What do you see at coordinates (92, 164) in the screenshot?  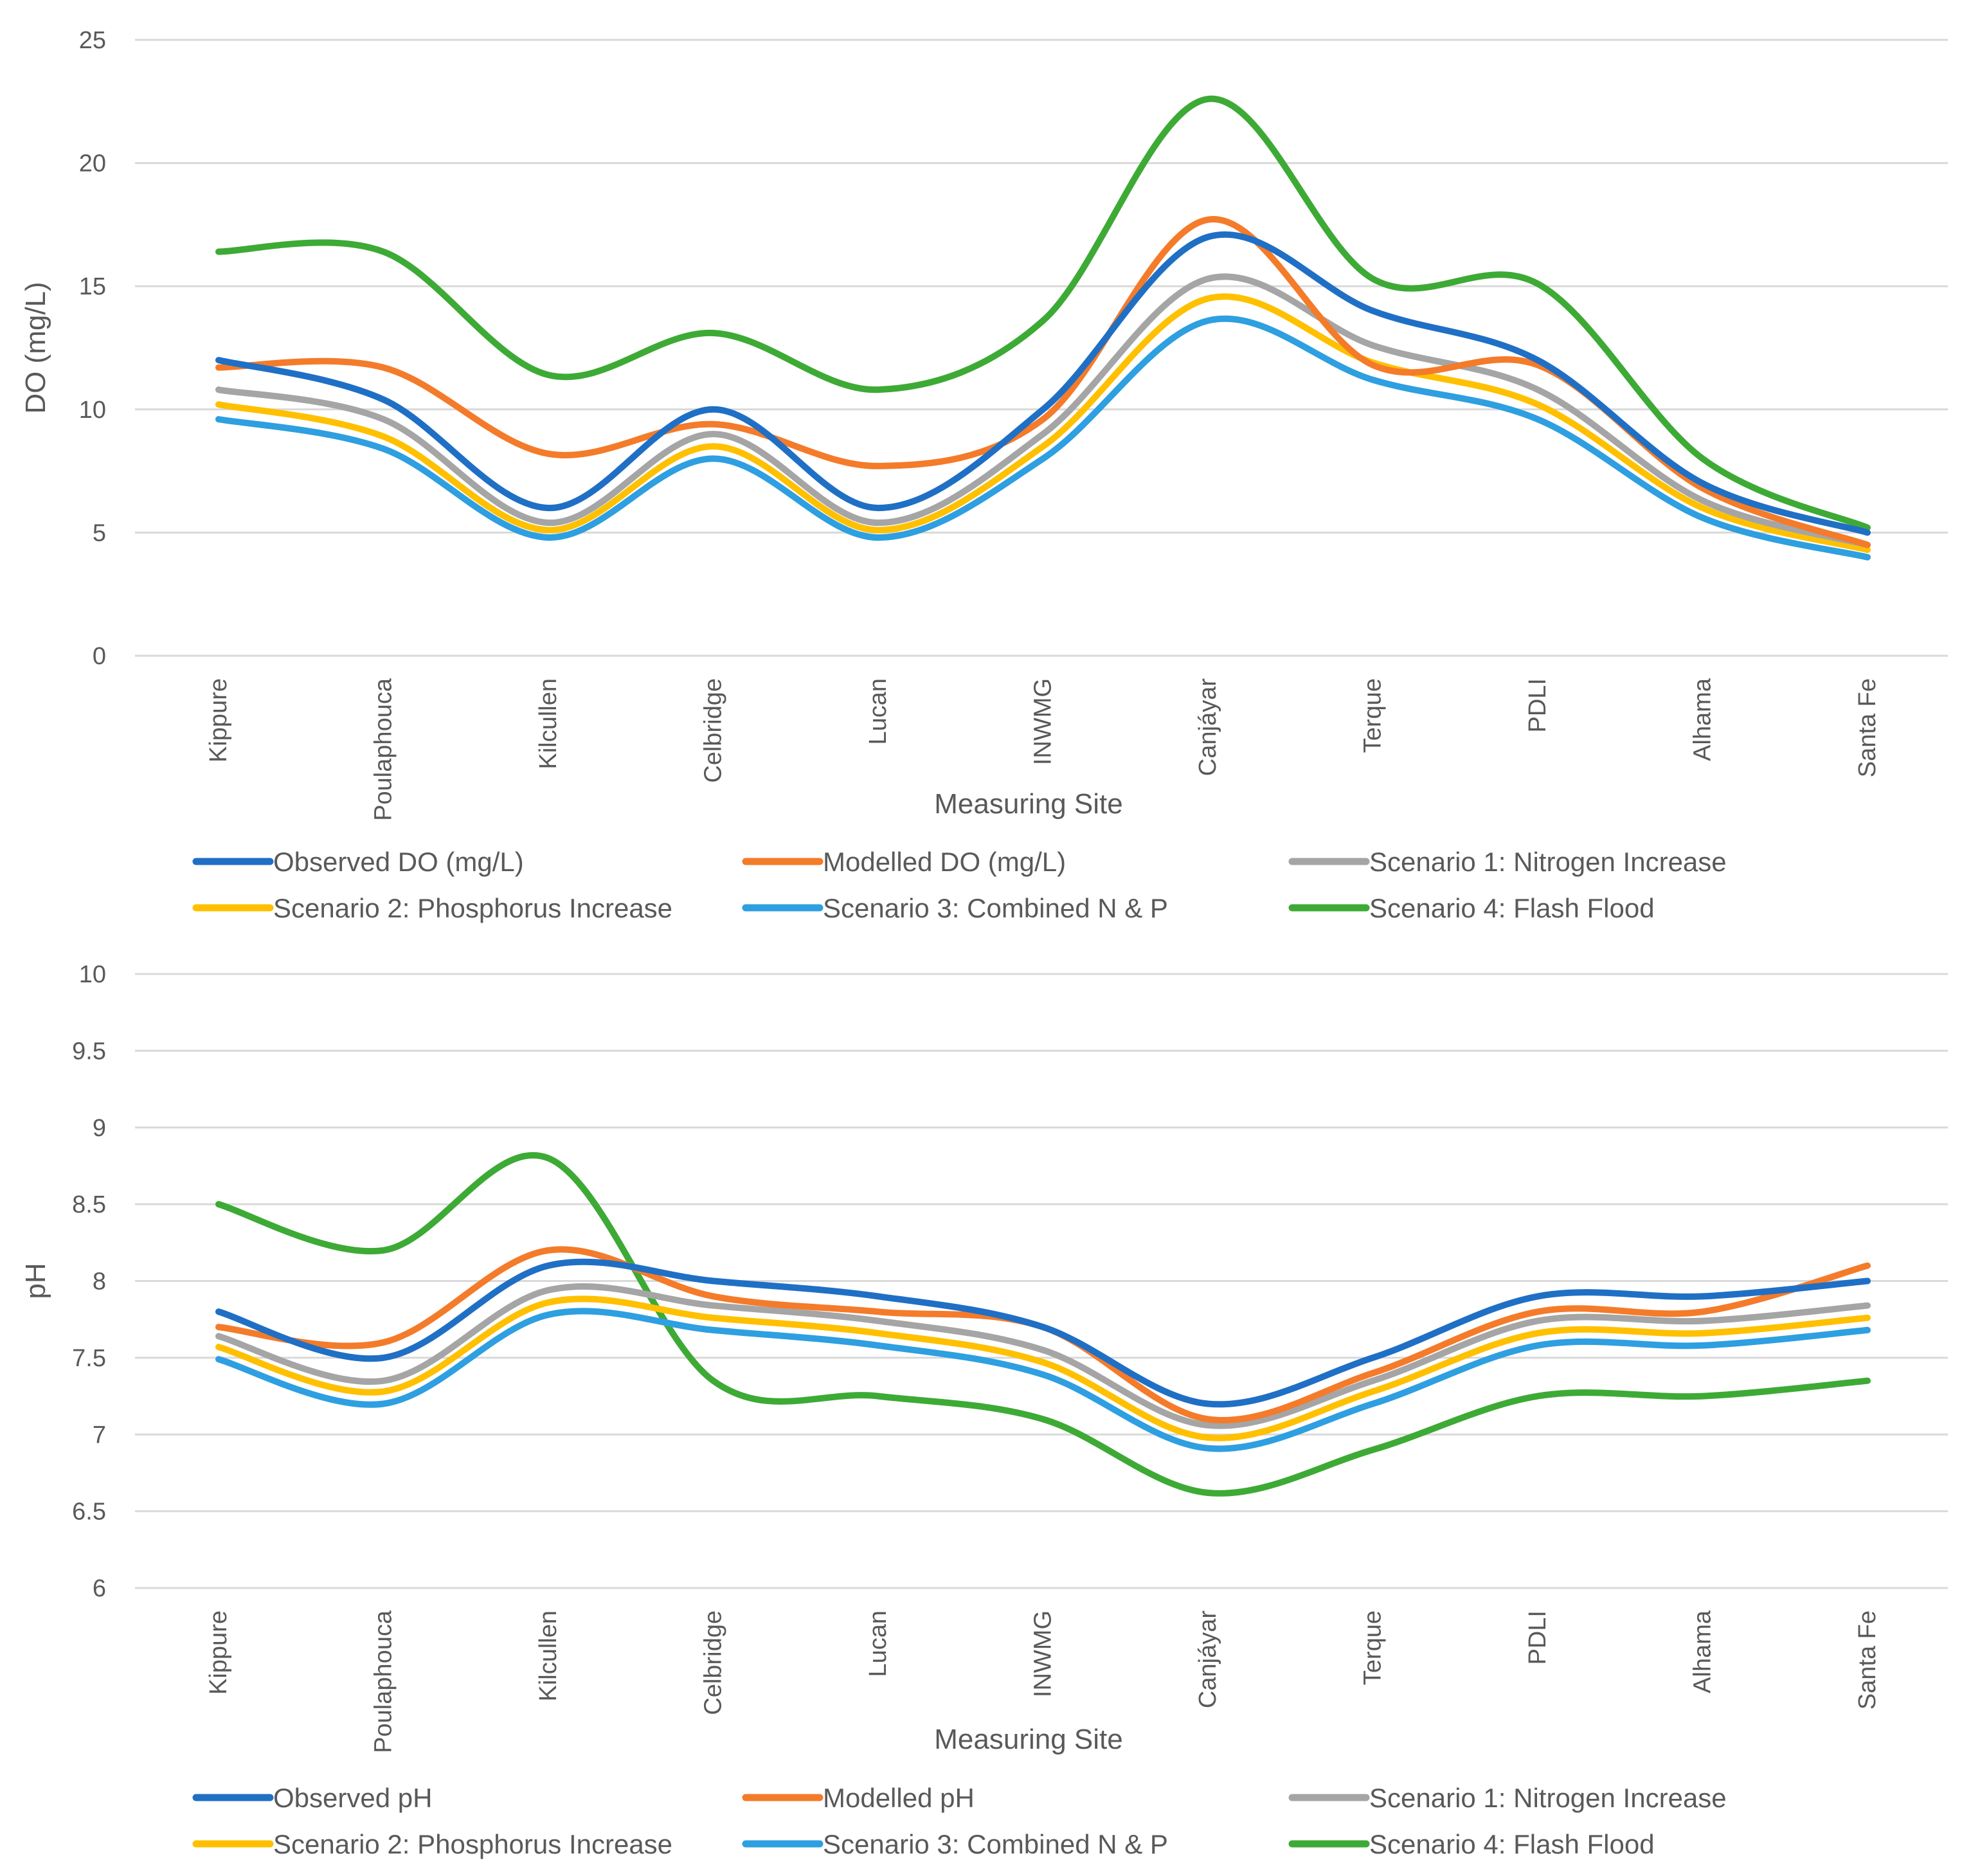 I see `y-tick-label: 20` at bounding box center [92, 164].